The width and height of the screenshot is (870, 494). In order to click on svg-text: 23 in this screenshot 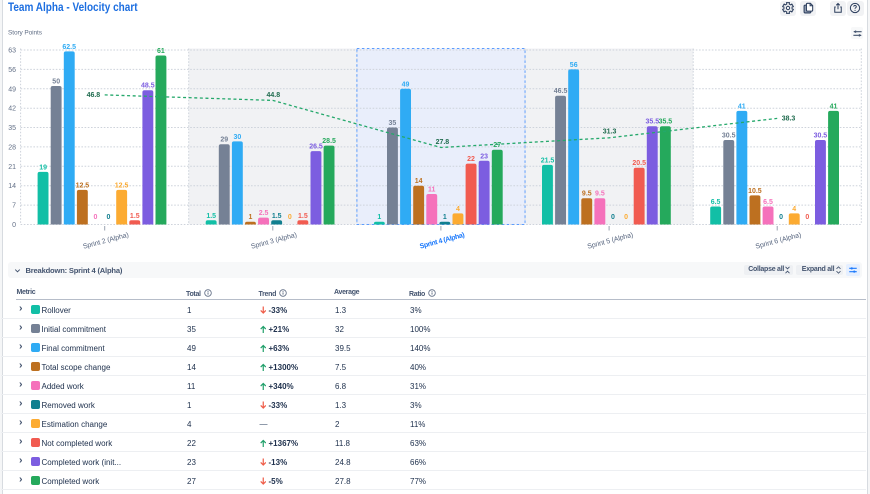, I will do `click(484, 156)`.